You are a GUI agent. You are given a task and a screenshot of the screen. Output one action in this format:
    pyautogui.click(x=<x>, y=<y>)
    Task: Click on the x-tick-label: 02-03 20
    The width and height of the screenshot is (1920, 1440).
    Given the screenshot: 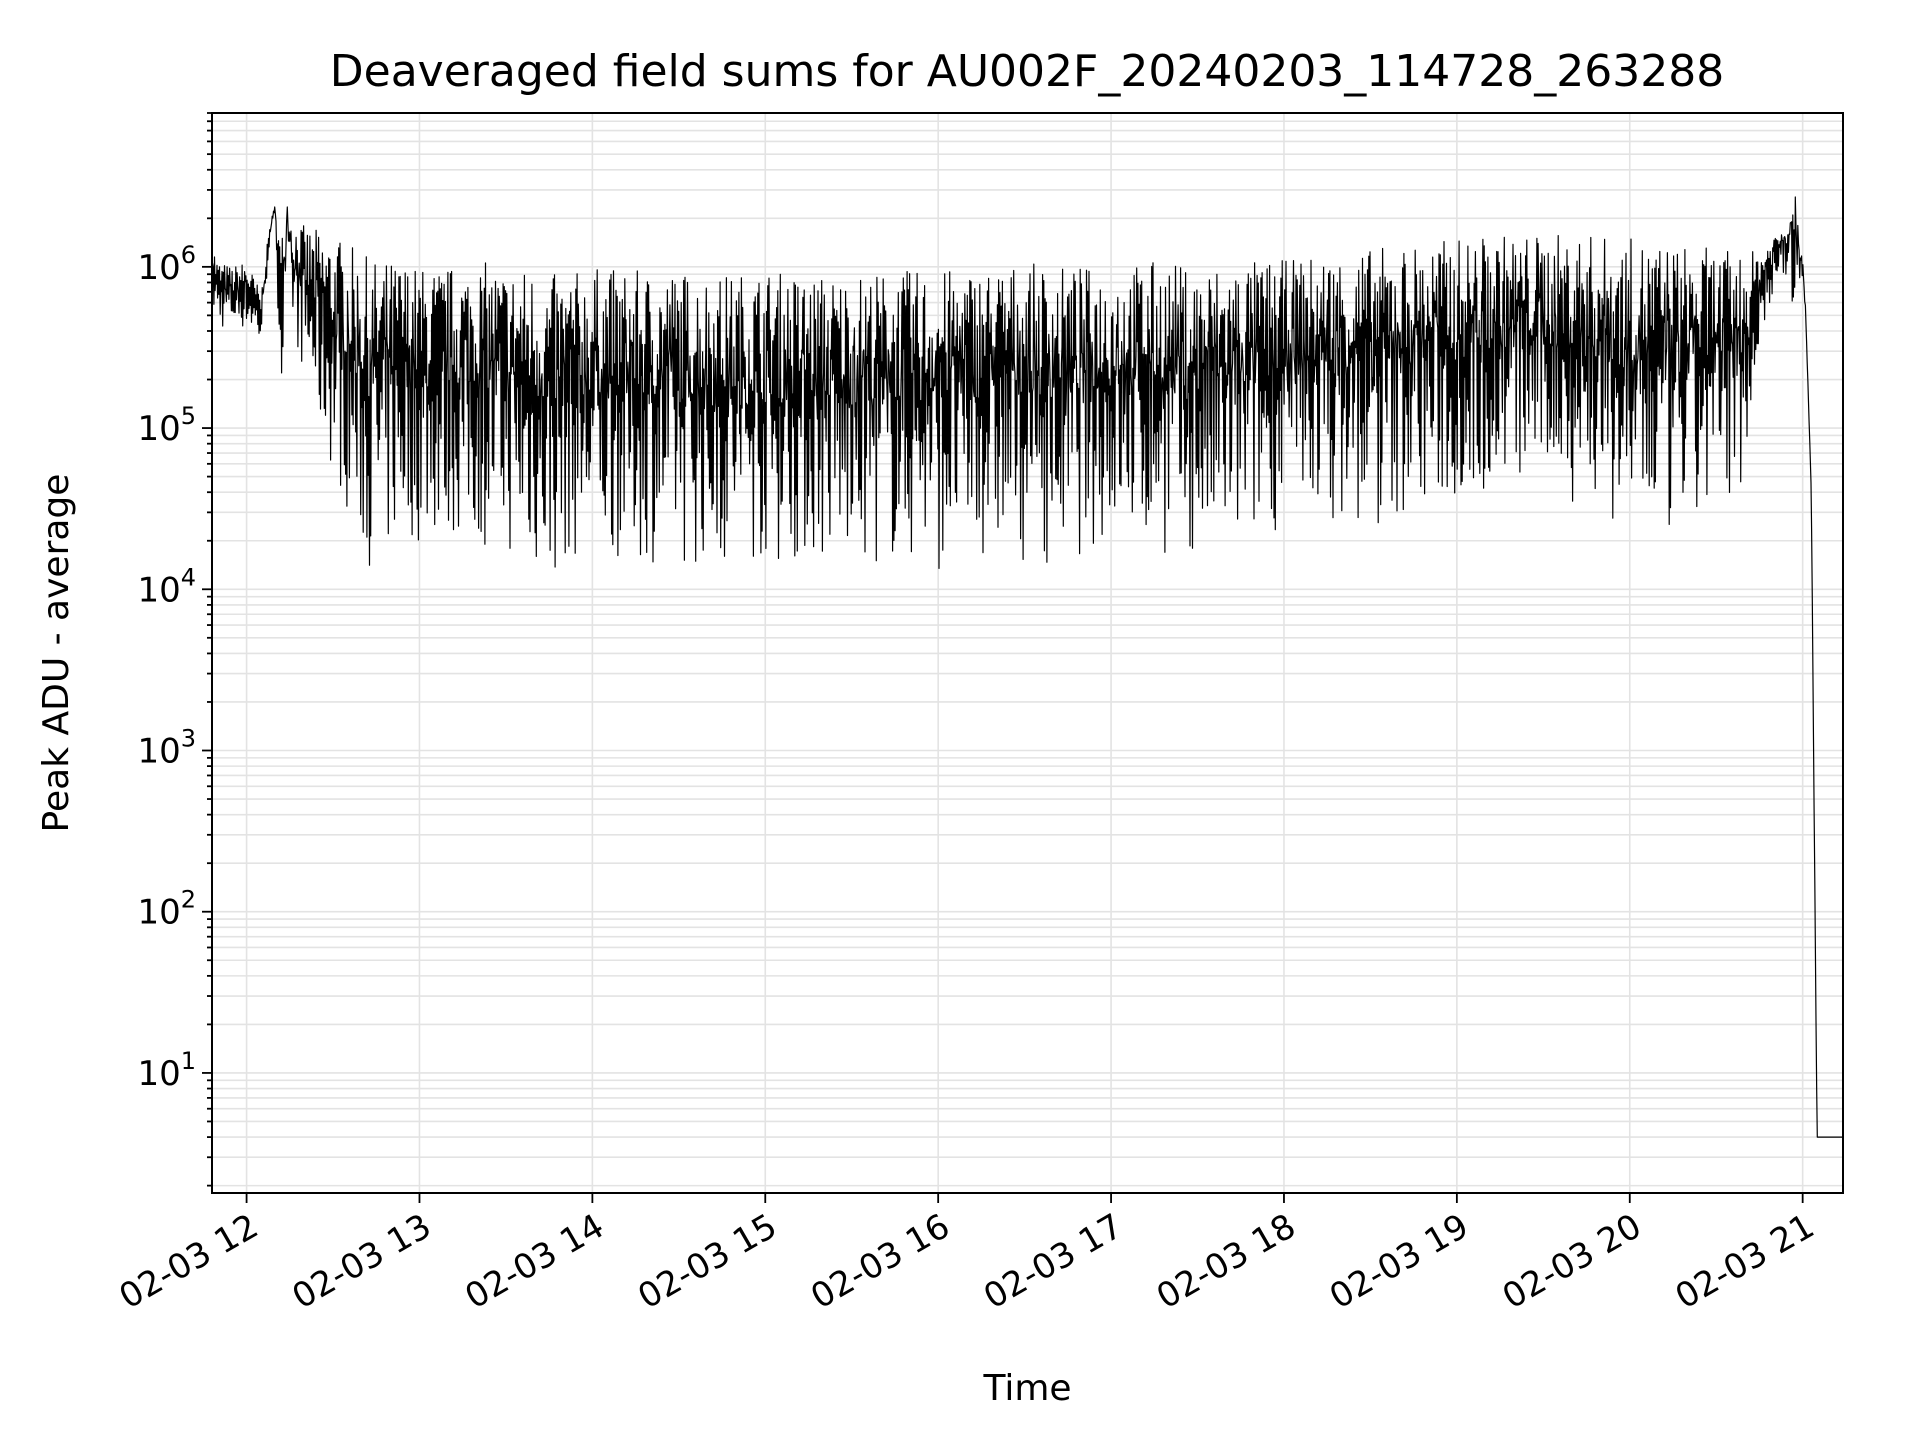 What is the action you would take?
    pyautogui.click(x=1572, y=1261)
    